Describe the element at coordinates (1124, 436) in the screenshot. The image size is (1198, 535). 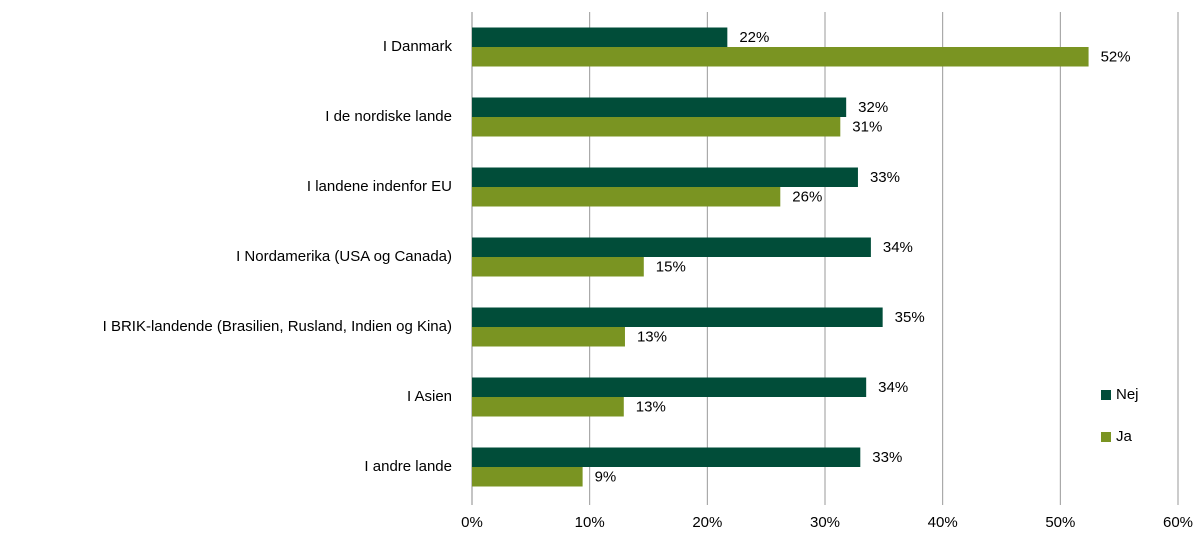
I see `legend-label: Ja` at that location.